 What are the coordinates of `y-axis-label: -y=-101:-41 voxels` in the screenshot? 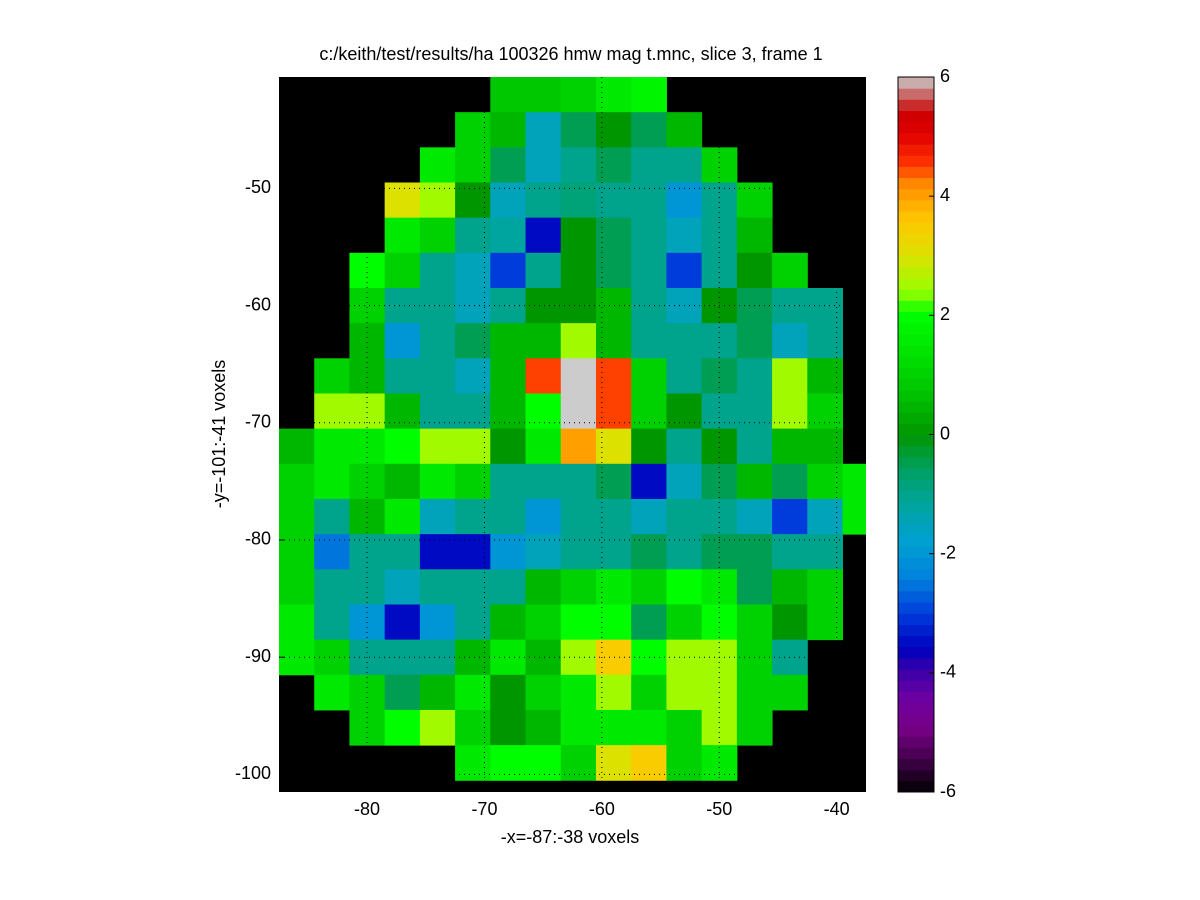 It's located at (219, 434).